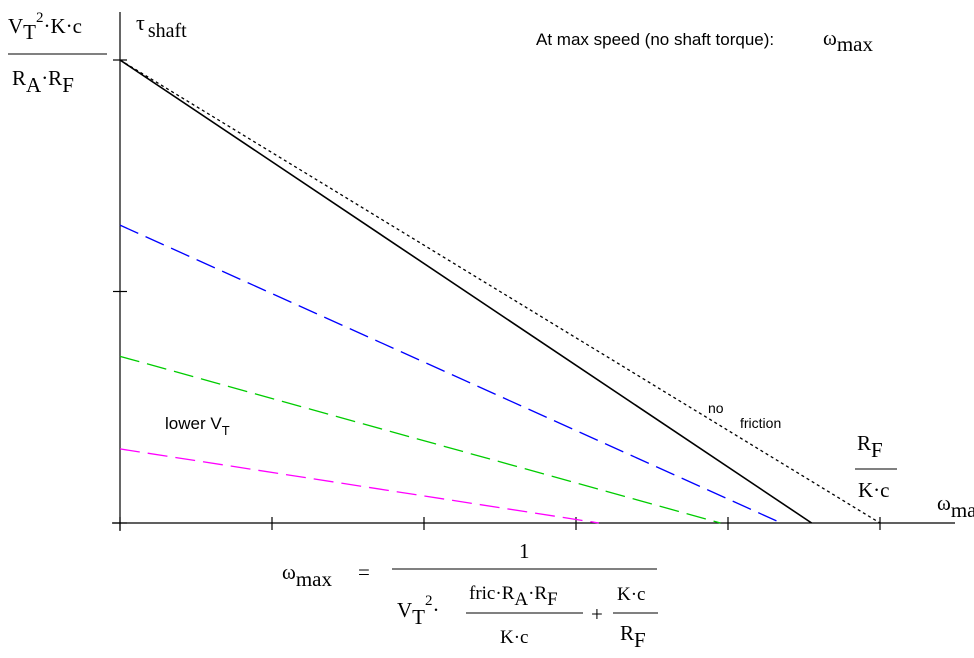 The width and height of the screenshot is (974, 658). Describe the element at coordinates (63, 26) in the screenshot. I see `yint-num-kc: ·K·c` at that location.